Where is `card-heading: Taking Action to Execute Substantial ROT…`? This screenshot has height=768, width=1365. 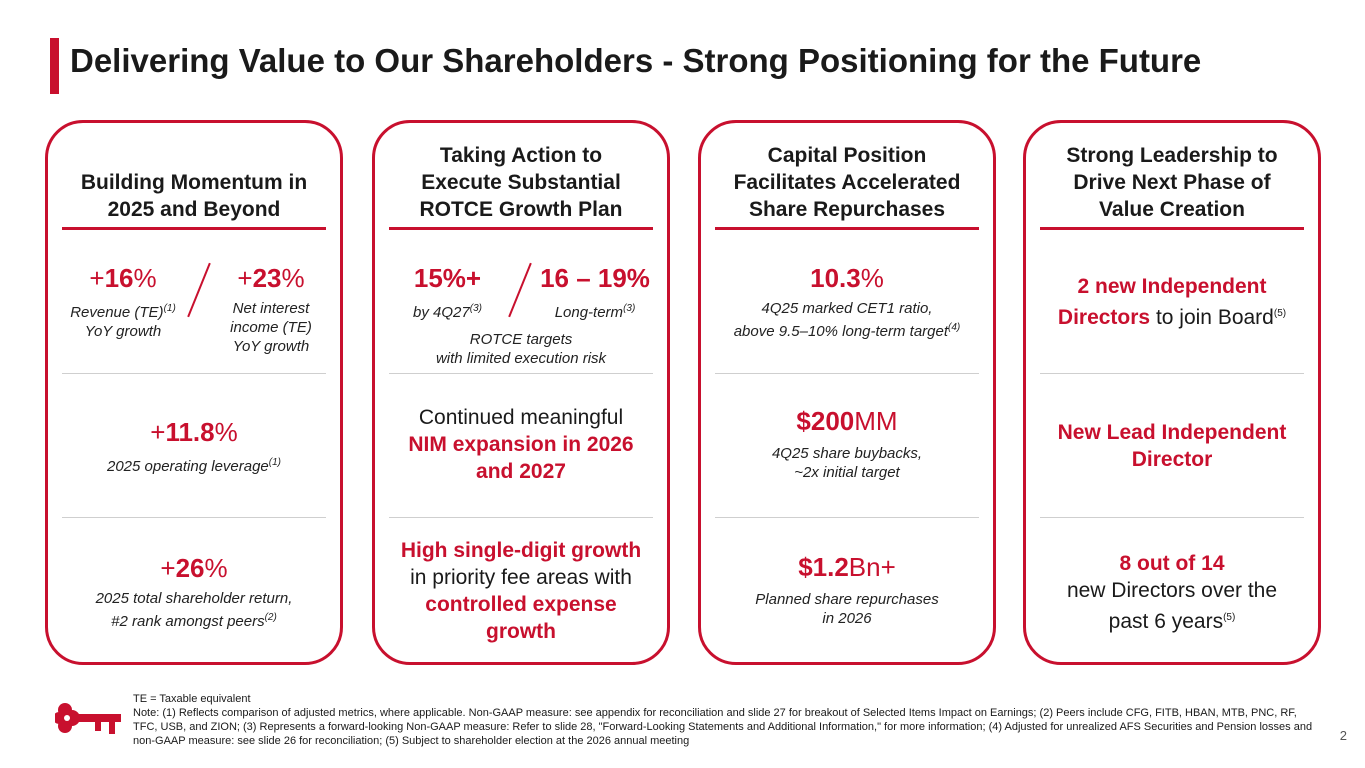
card-heading: Taking Action to Execute Substantial ROT… is located at coordinates (521, 182).